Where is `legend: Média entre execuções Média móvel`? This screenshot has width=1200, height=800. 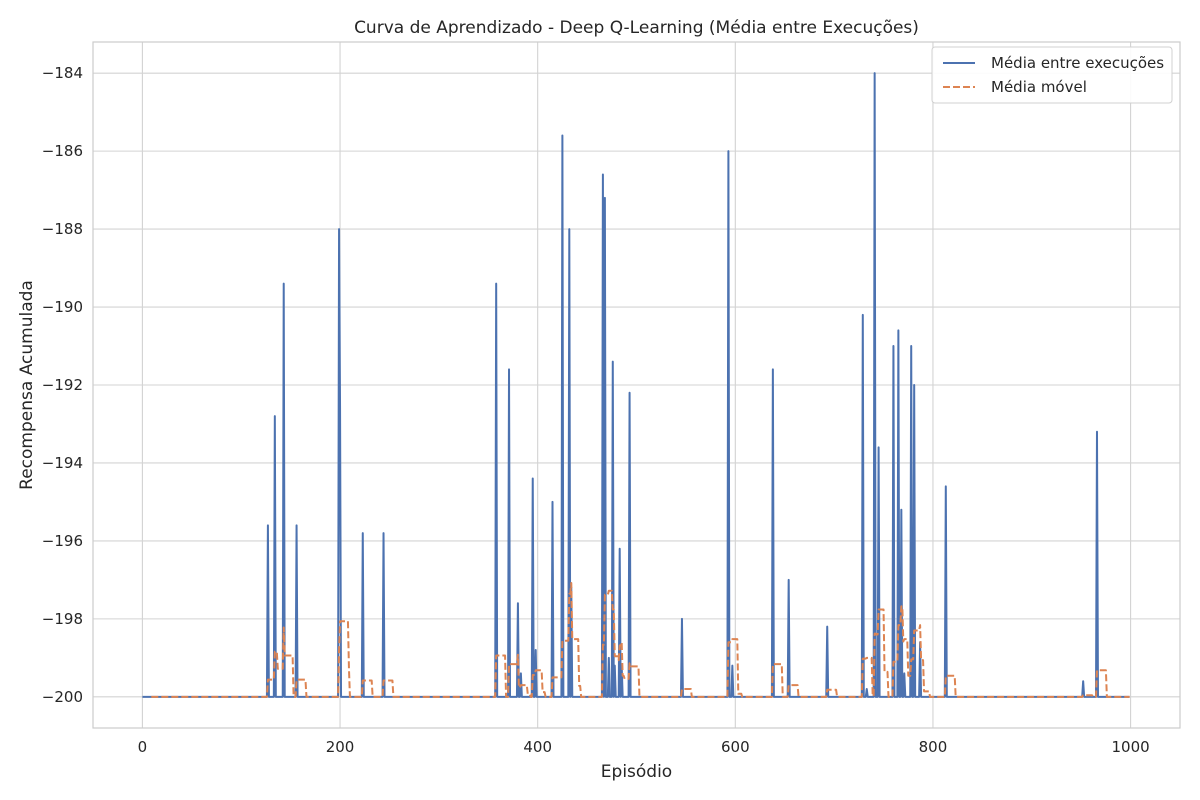 legend: Média entre execuções Média móvel is located at coordinates (1052, 75).